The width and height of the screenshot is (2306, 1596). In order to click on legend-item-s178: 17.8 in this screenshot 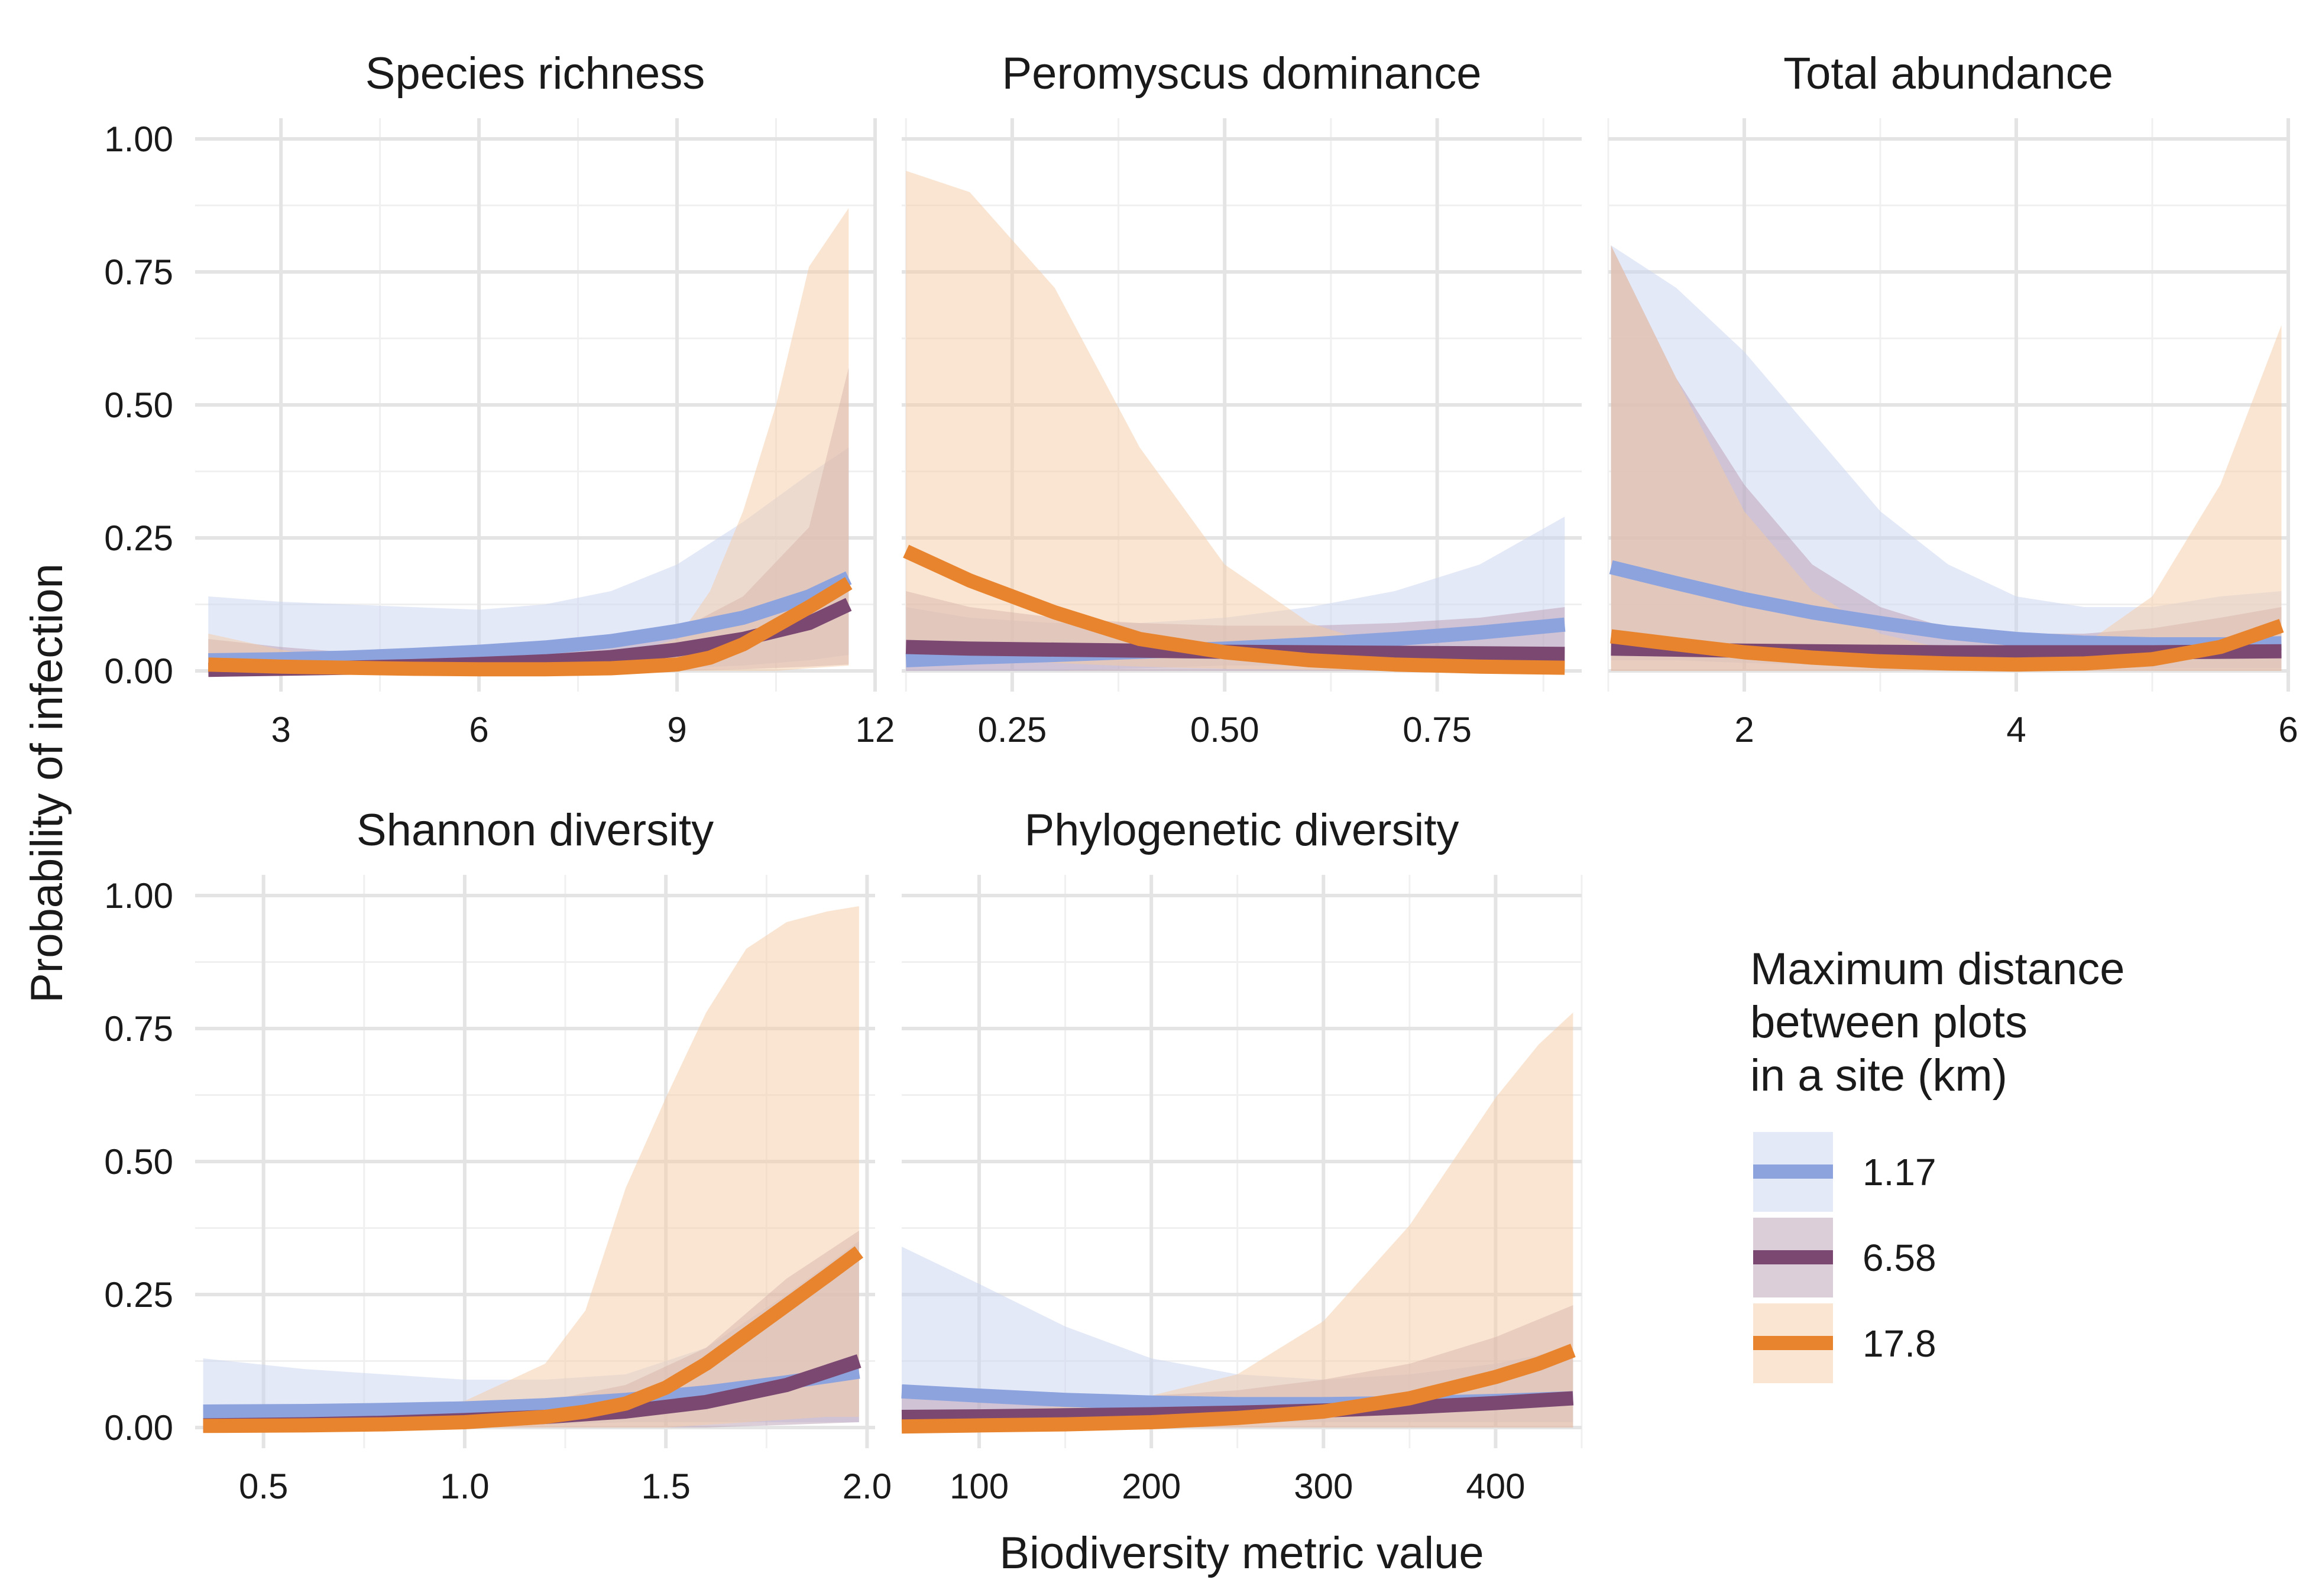, I will do `click(1844, 1343)`.